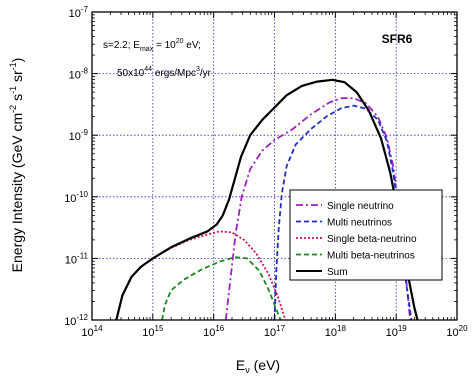 The width and height of the screenshot is (475, 383). What do you see at coordinates (337, 272) in the screenshot?
I see `legend-label: Sum` at bounding box center [337, 272].